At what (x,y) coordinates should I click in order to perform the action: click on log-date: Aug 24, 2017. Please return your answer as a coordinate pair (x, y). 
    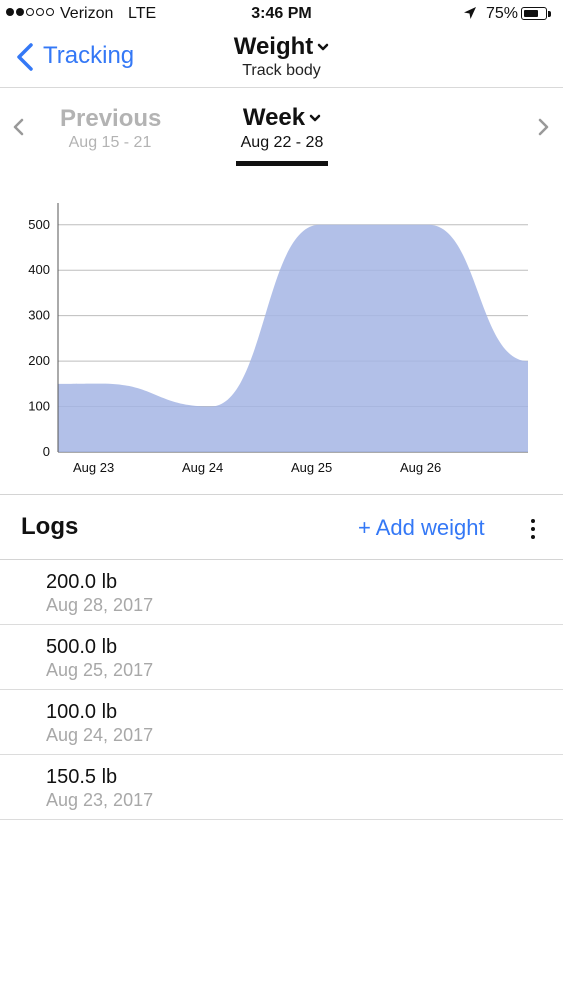
    Looking at the image, I should click on (100, 735).